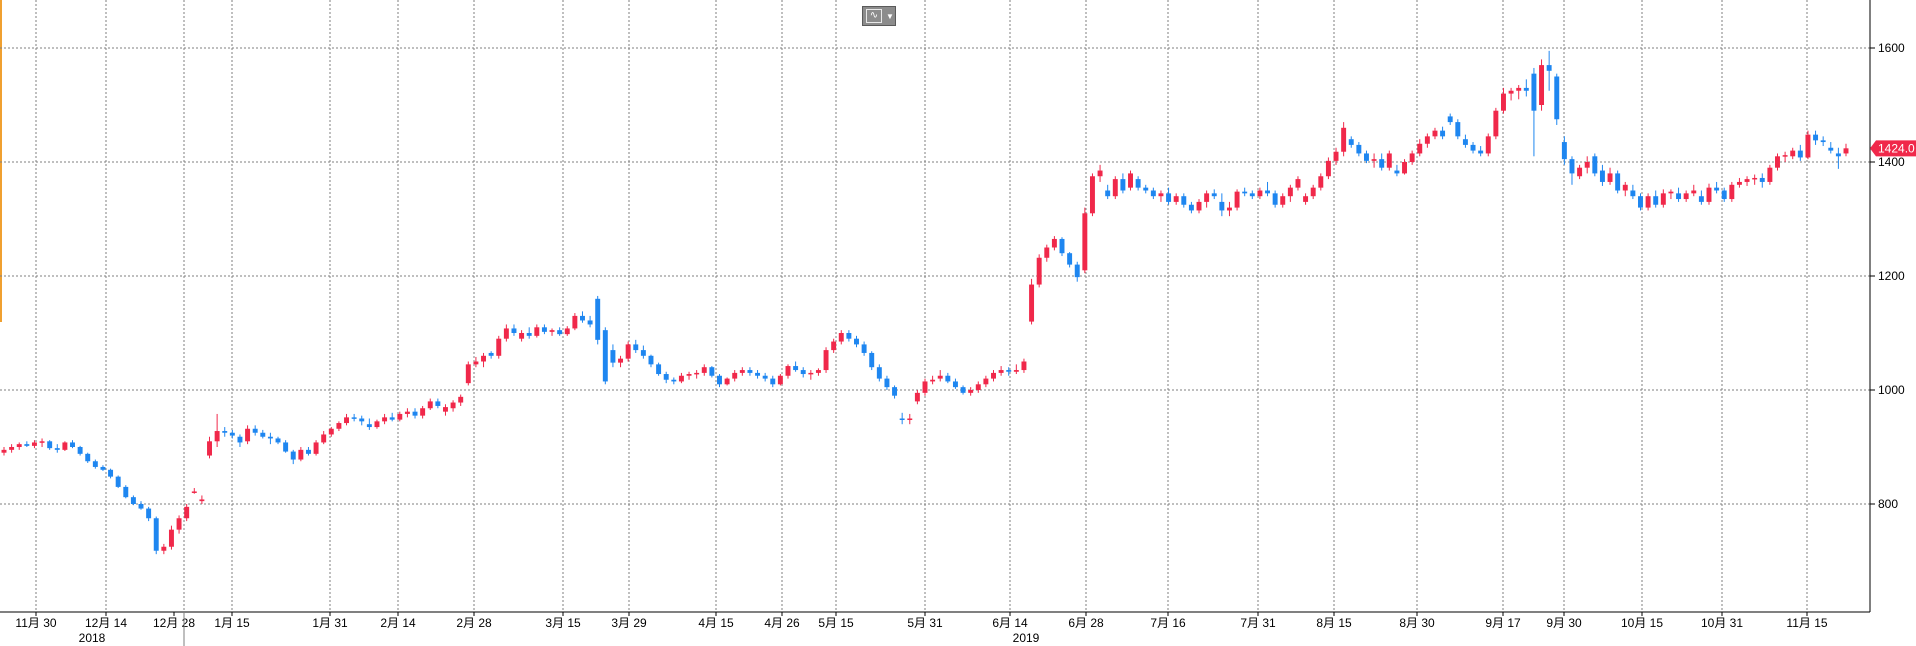 This screenshot has height=646, width=1916. What do you see at coordinates (1891, 276) in the screenshot?
I see `y-tick-label: 1200` at bounding box center [1891, 276].